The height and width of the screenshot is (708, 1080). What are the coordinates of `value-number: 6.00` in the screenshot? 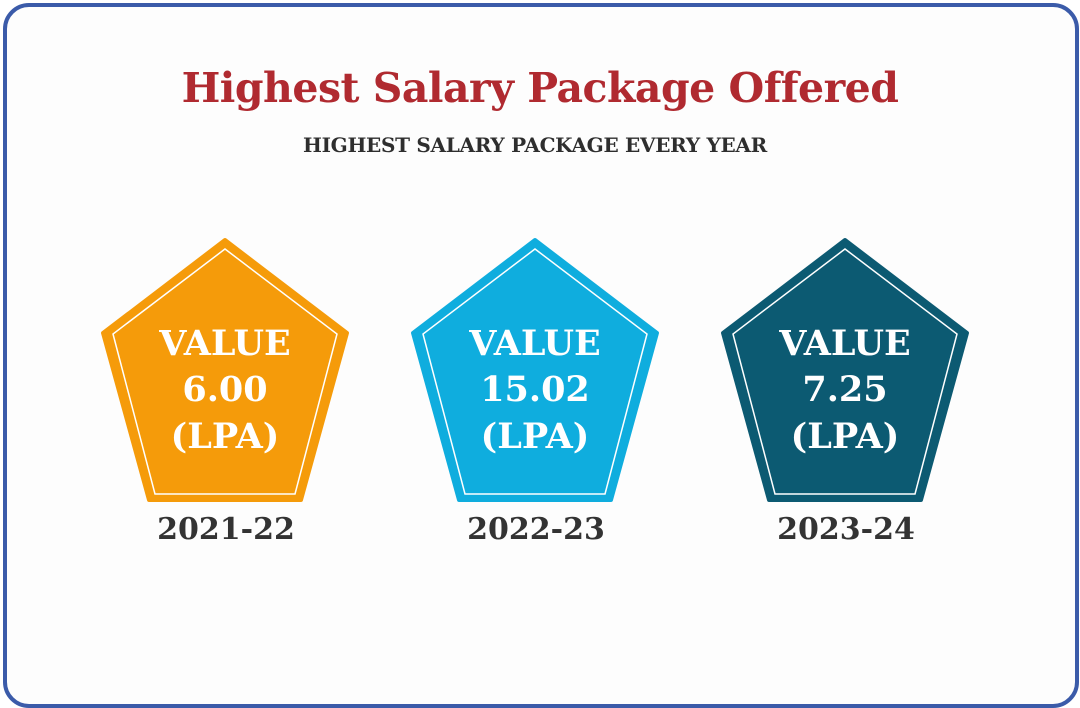 It's located at (224, 389).